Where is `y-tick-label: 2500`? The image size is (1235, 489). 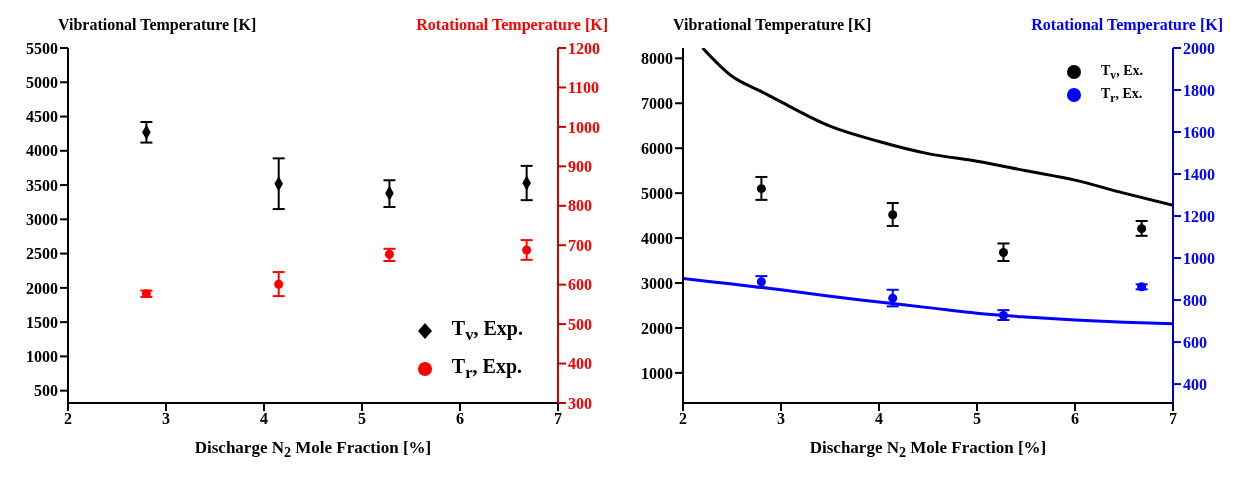
y-tick-label: 2500 is located at coordinates (42, 254).